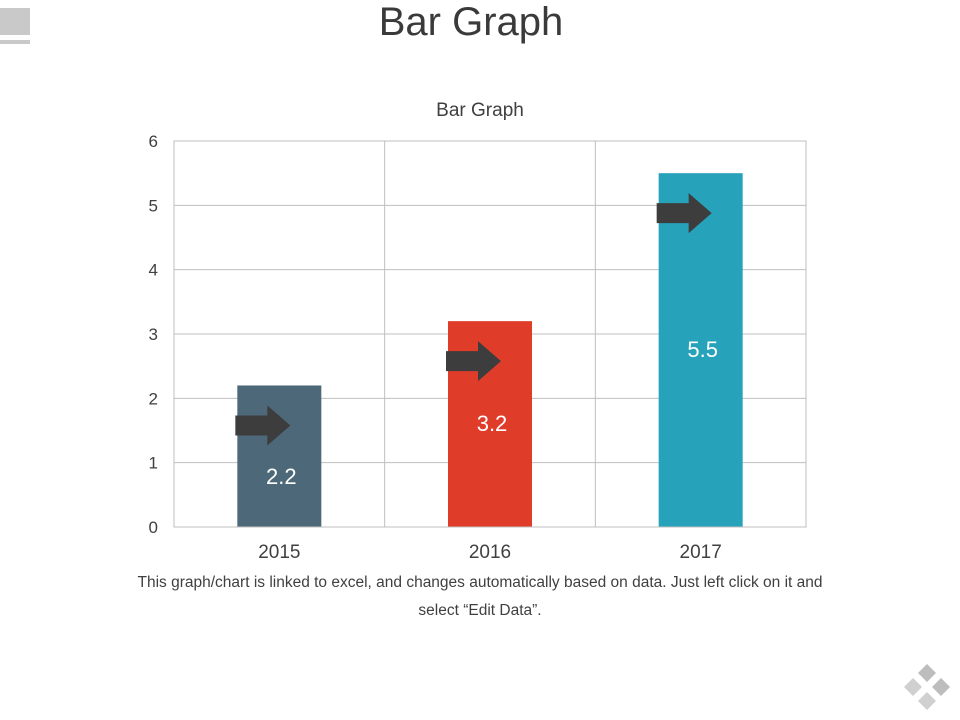  I want to click on y-tick-label: 4, so click(153, 270).